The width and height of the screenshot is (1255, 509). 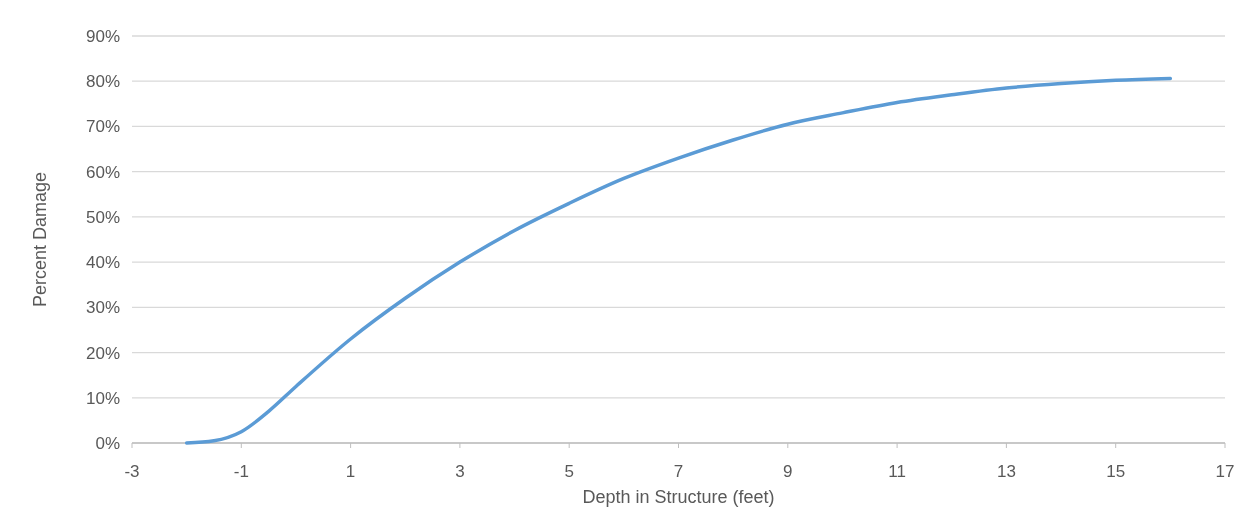 I want to click on y-tick-label: 40%, so click(x=102, y=263).